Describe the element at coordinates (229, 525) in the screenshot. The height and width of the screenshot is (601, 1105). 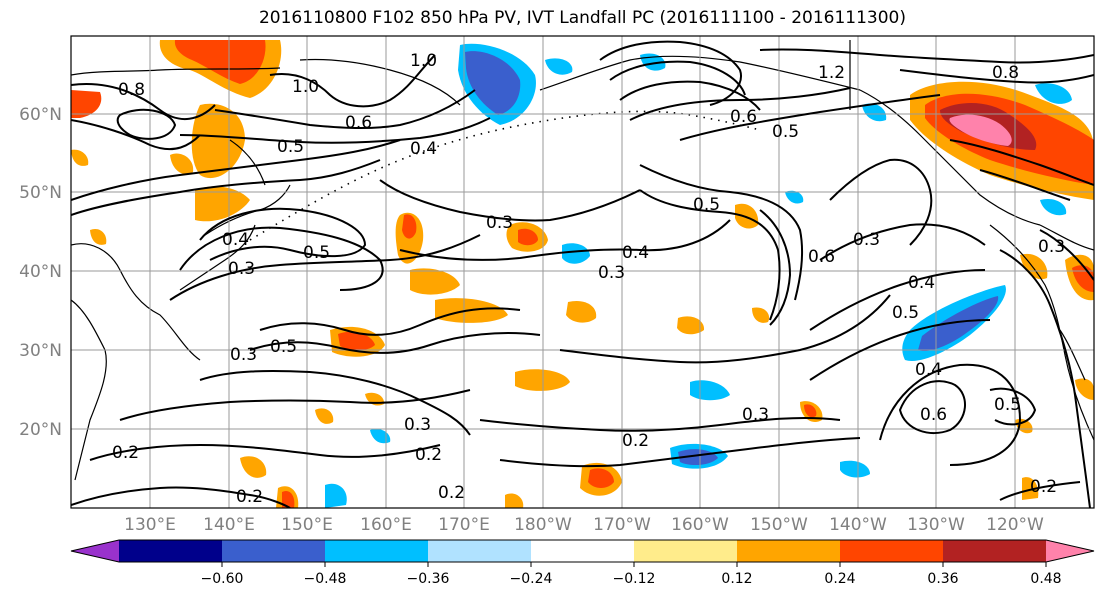
I see `lon-label: 140°E` at that location.